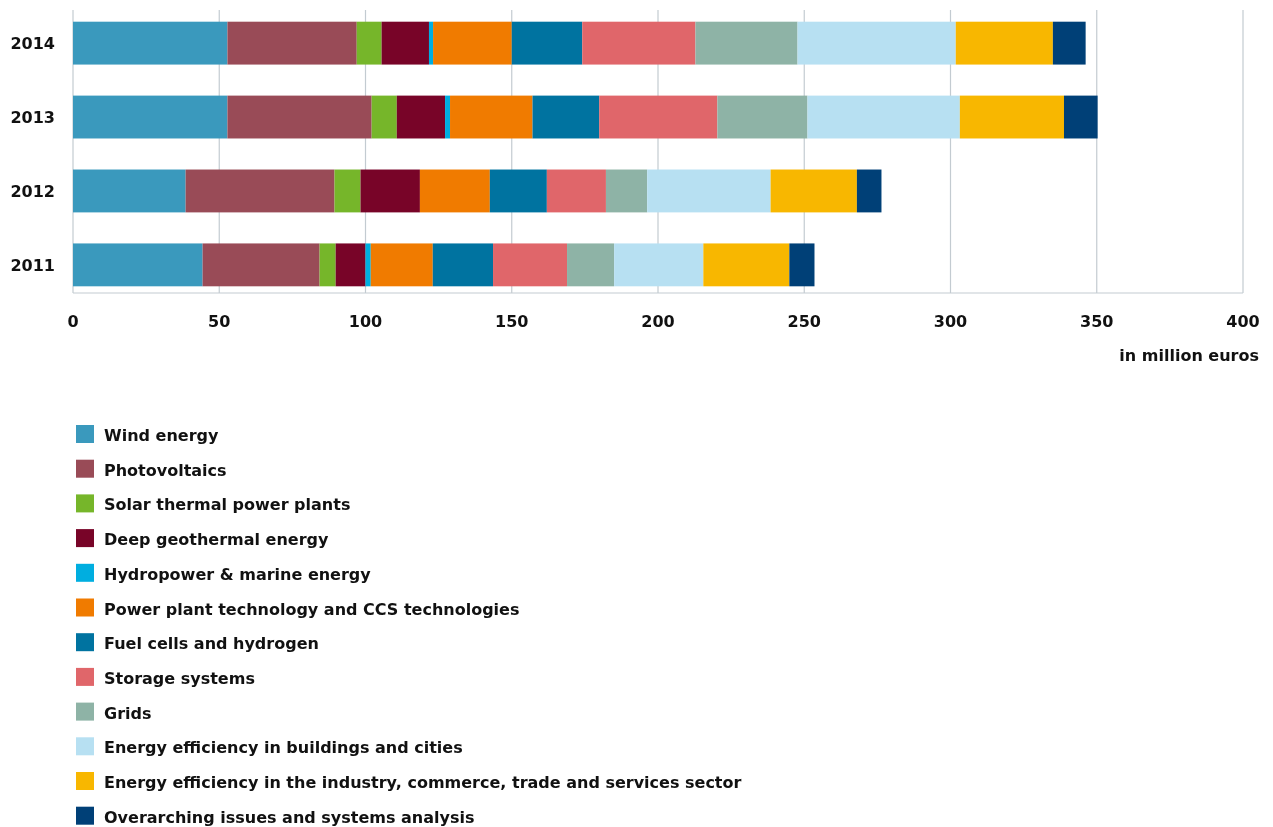 Image resolution: width=1273 pixels, height=827 pixels. Describe the element at coordinates (512, 321) in the screenshot. I see `x-tick-label: 150` at that location.